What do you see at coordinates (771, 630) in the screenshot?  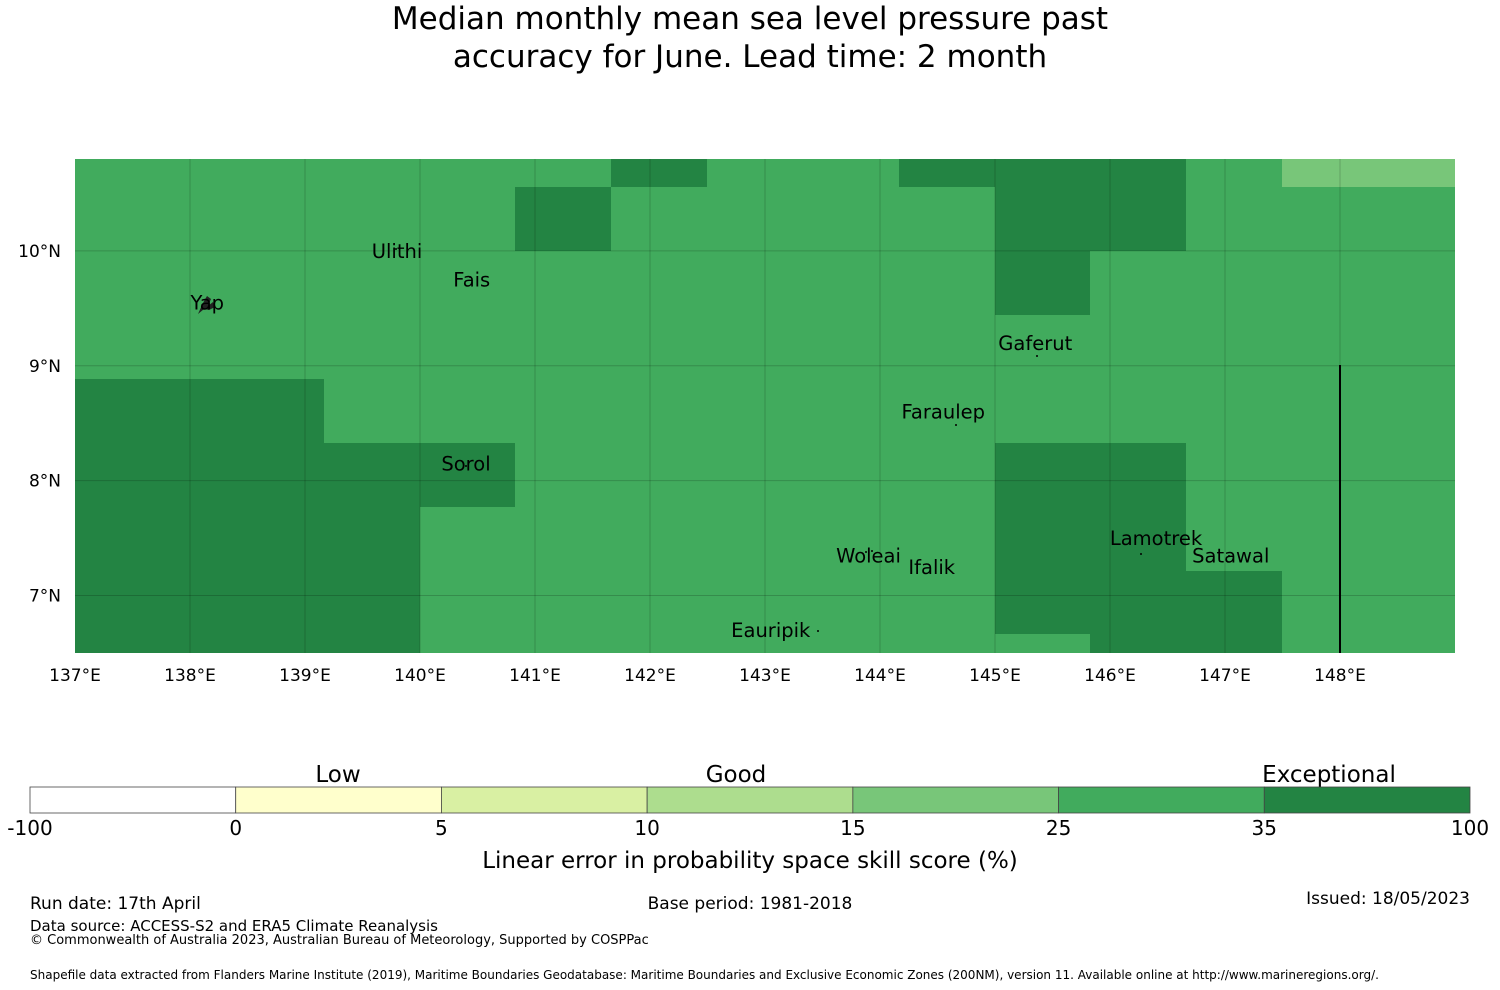 I see `place-label: Eauripik` at bounding box center [771, 630].